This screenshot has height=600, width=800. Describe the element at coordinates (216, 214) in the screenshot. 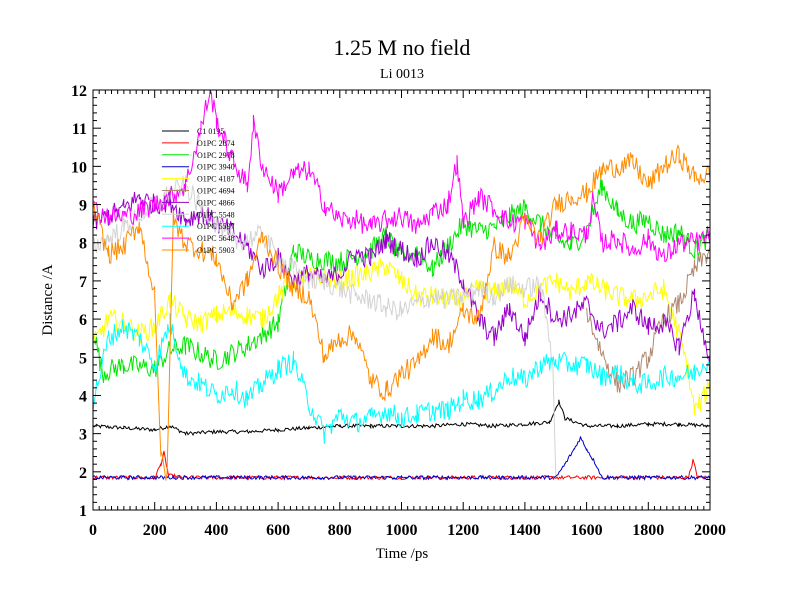

I see `legend-label-7: O1PC 5548` at that location.